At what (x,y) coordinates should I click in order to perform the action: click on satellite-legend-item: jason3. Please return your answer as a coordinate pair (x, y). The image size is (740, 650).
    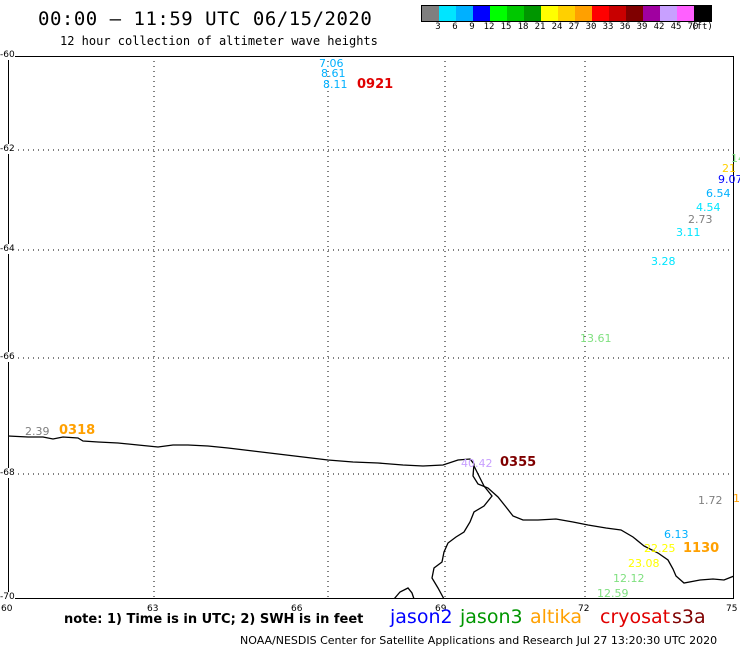
    Looking at the image, I should click on (491, 617).